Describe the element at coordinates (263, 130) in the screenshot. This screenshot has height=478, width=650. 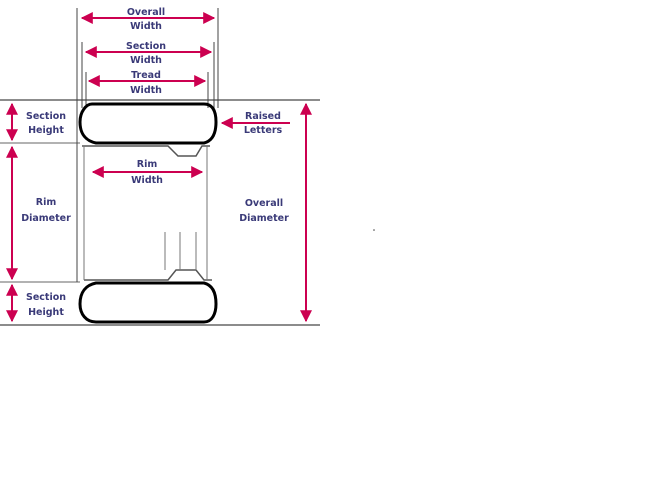
I see `raised-letters-label-line2: Letters` at that location.